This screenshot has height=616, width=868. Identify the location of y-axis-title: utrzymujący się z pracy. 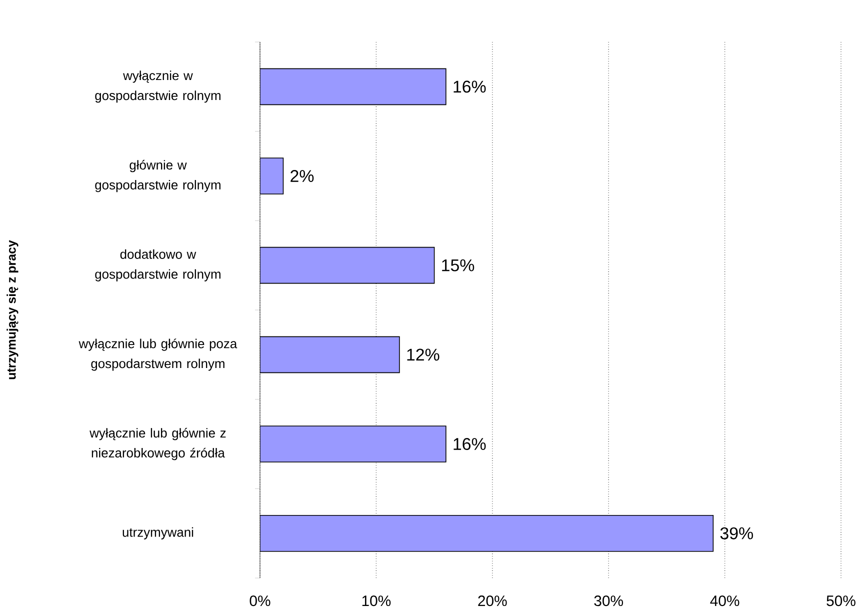
(12, 310).